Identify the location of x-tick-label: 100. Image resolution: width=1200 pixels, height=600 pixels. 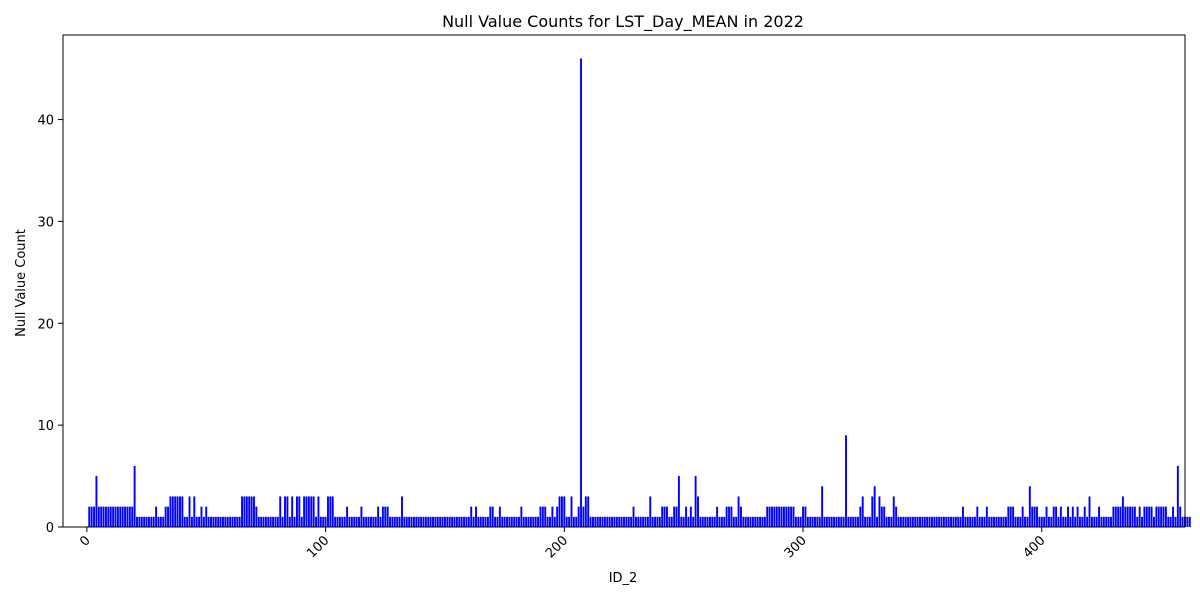
(318, 547).